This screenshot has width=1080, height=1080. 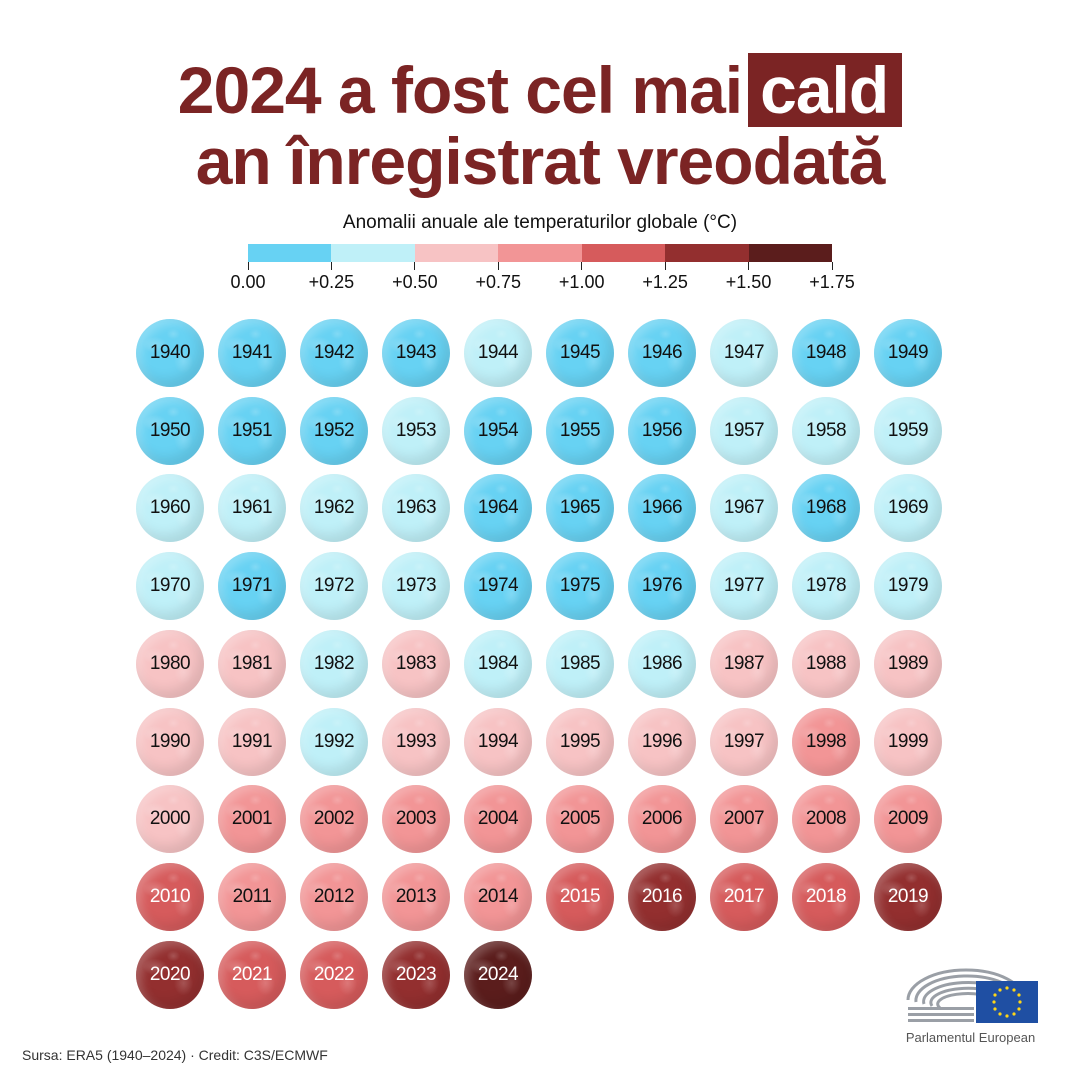 I want to click on year-globe: 1957, so click(x=744, y=430).